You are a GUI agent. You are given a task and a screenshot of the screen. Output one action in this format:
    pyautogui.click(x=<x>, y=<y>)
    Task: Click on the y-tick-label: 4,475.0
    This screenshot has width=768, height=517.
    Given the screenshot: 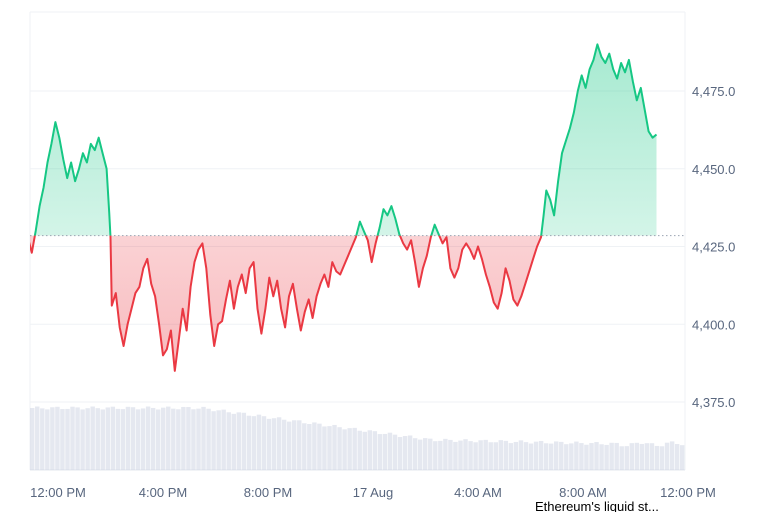 What is the action you would take?
    pyautogui.click(x=713, y=91)
    